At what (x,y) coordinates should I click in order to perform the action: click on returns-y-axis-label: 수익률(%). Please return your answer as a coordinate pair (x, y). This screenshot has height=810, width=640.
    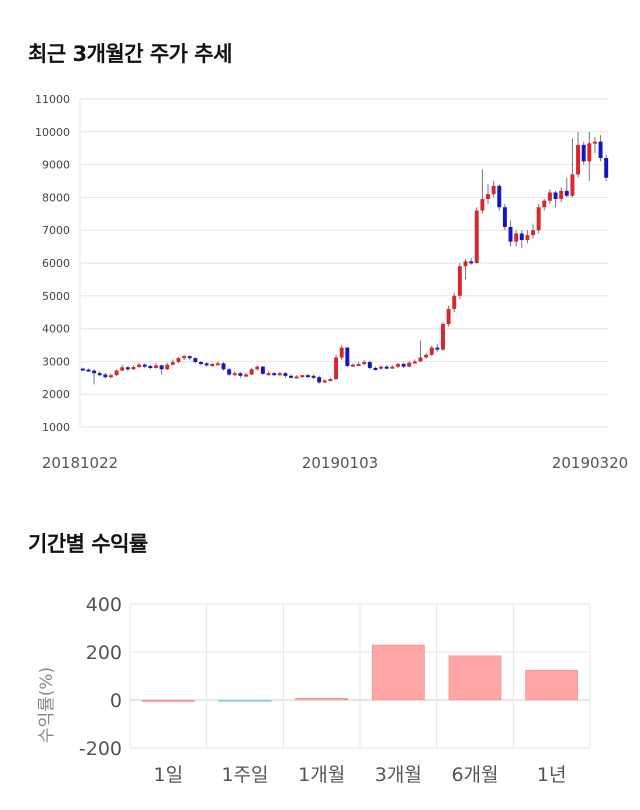
    Looking at the image, I should click on (47, 705).